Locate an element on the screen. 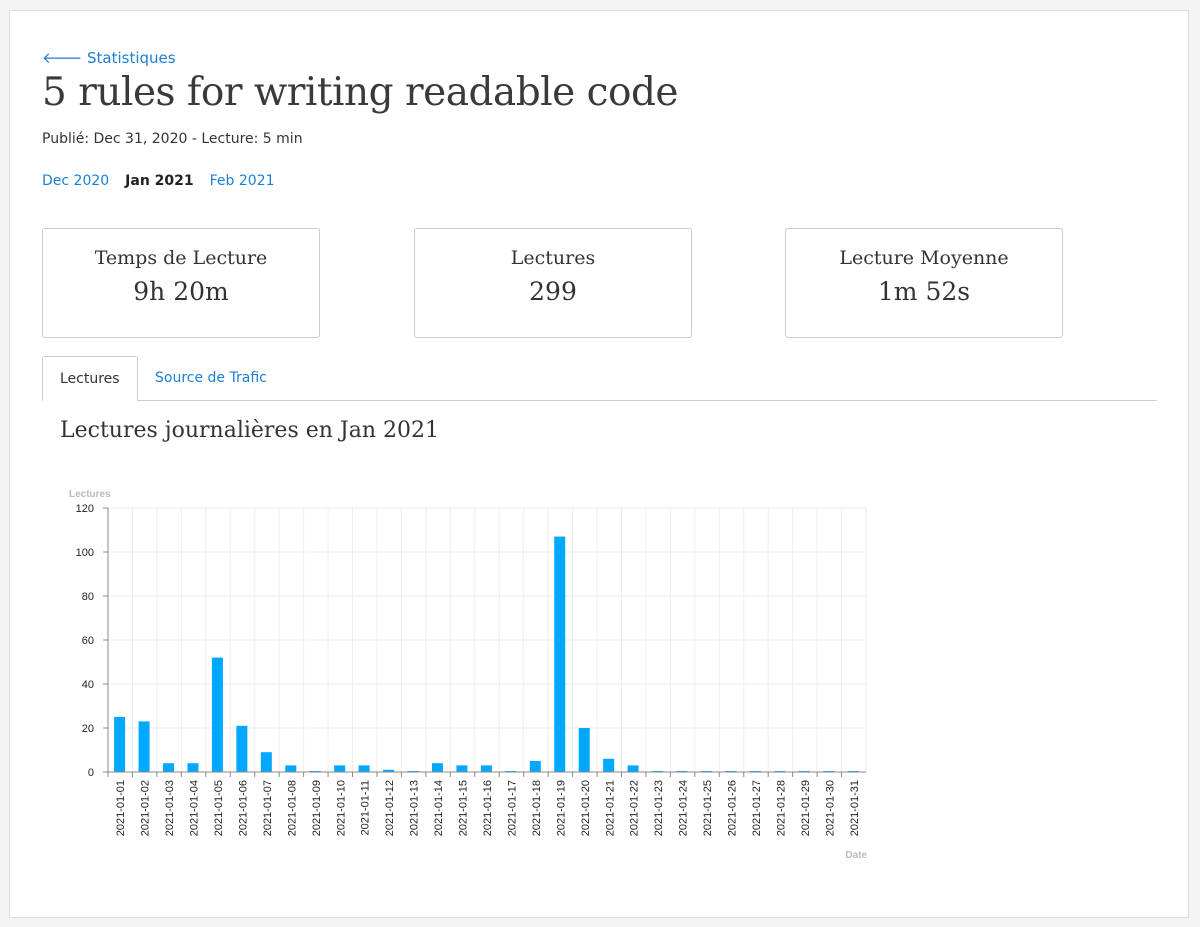 This screenshot has height=927, width=1200. x-tick-label: 2021-01-18 is located at coordinates (537, 808).